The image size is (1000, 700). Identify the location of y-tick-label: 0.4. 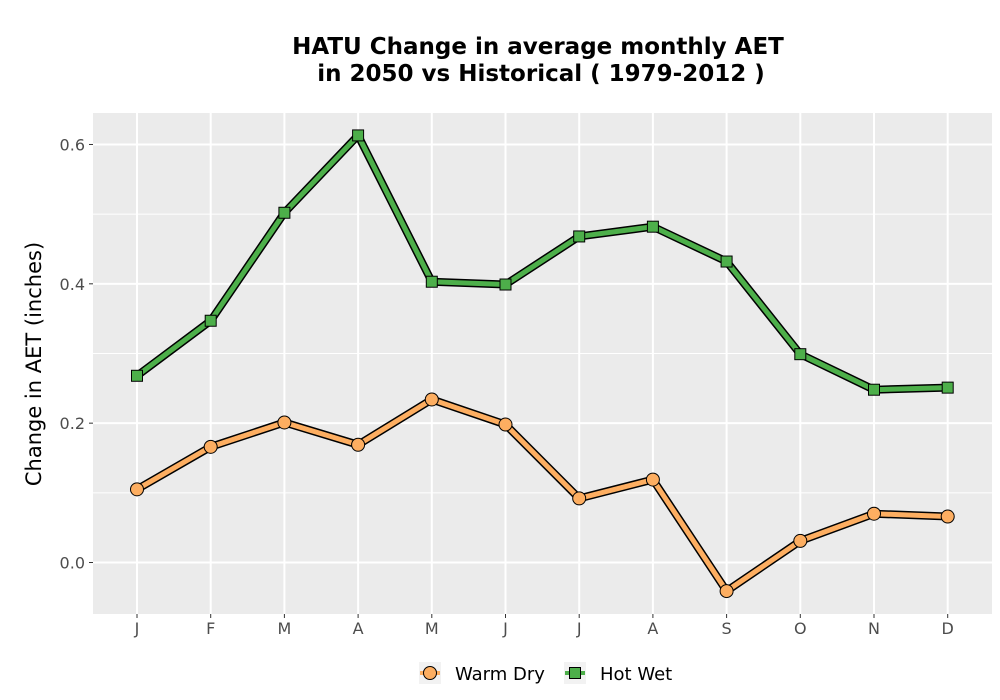
(72, 284).